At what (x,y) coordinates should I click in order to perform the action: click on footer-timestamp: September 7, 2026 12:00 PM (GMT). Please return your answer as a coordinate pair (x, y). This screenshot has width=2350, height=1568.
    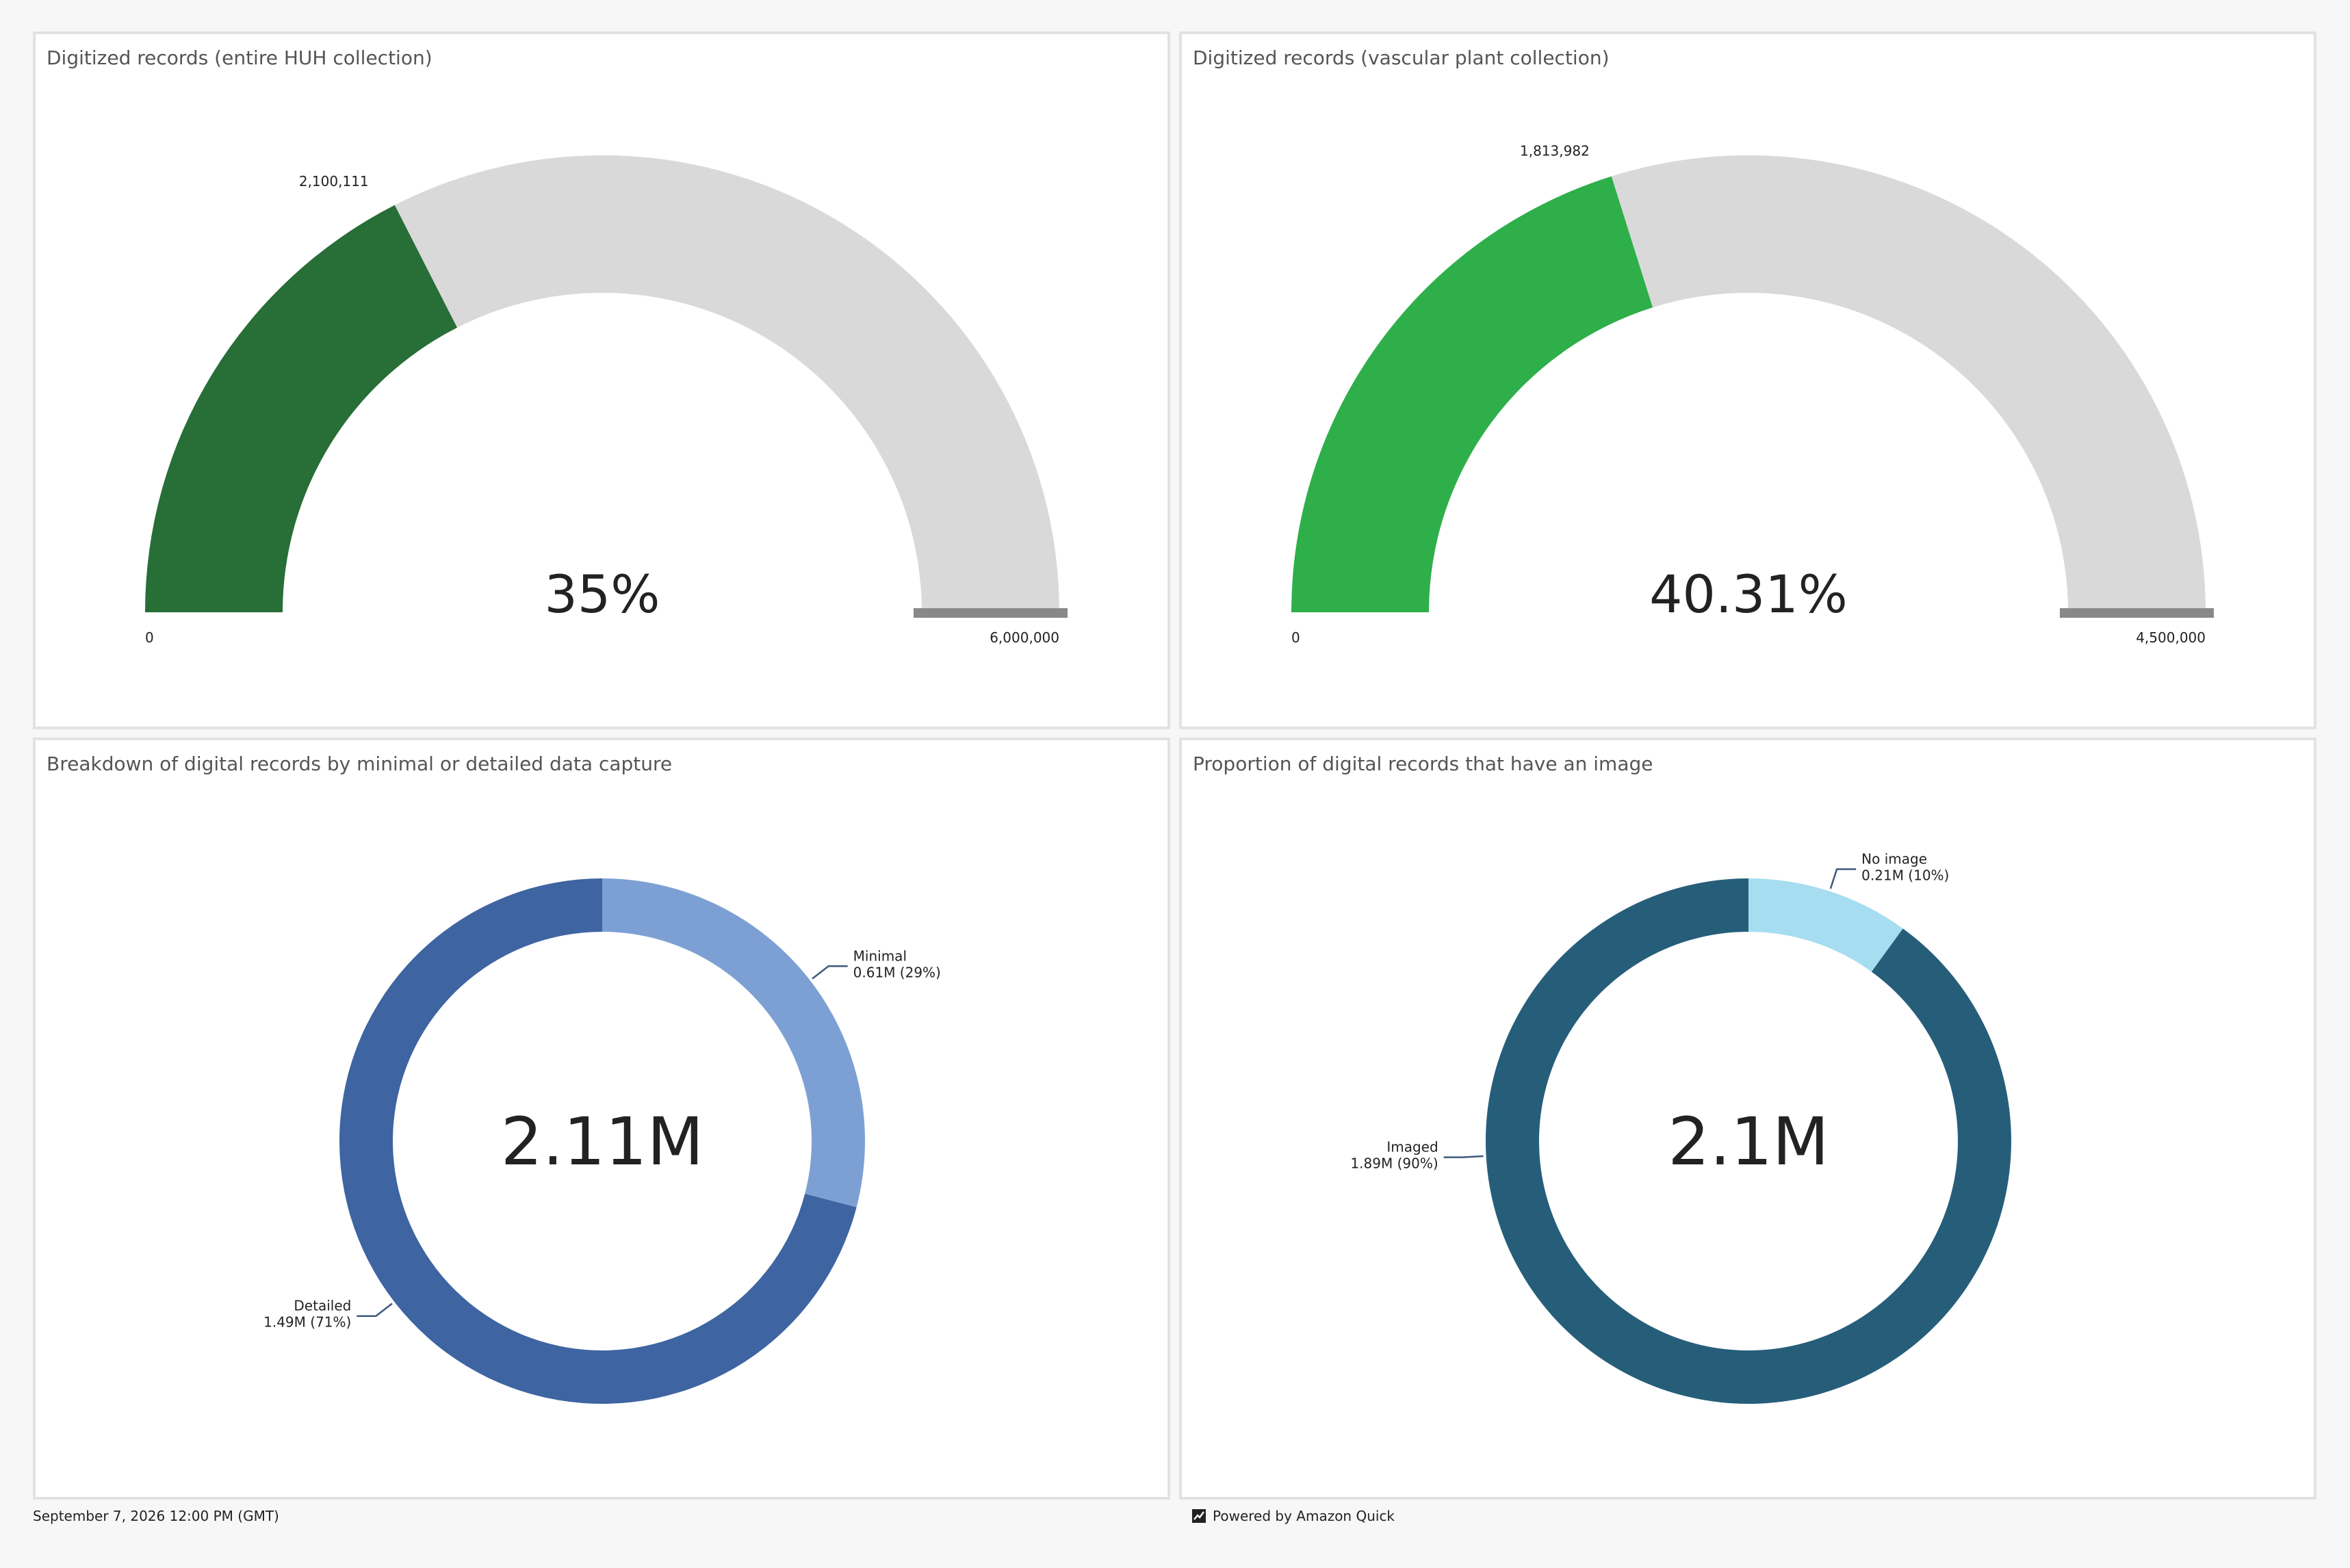
    Looking at the image, I should click on (156, 1516).